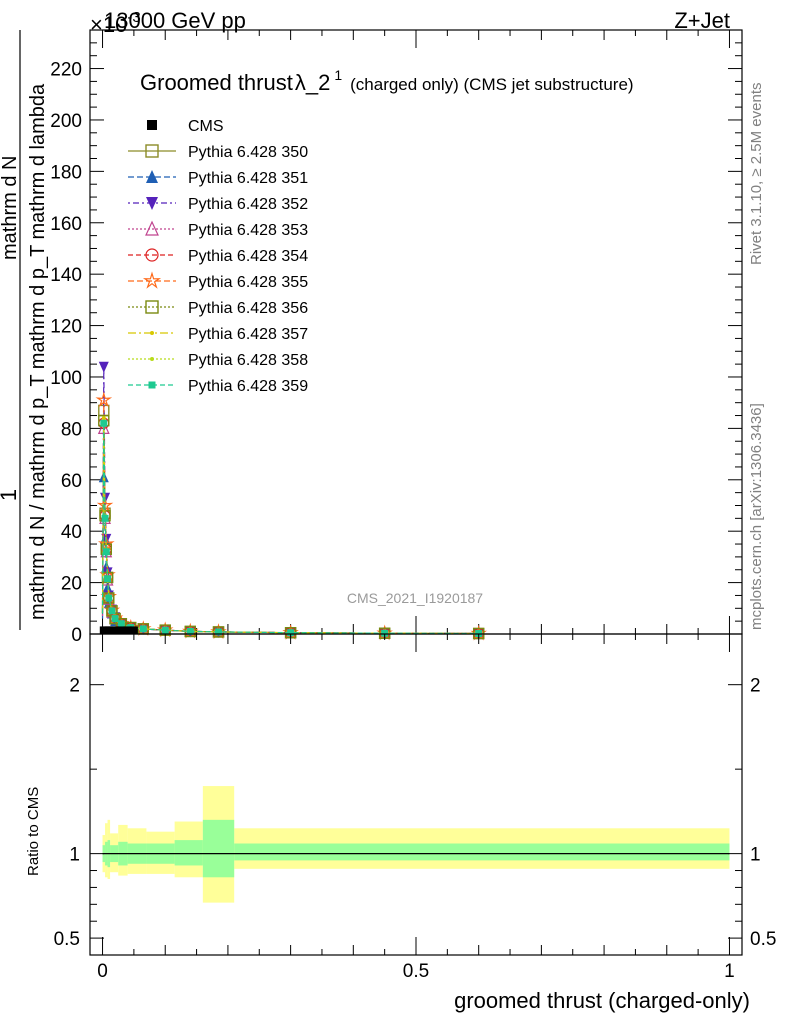 This screenshot has height=1024, width=786. Describe the element at coordinates (602, 1000) in the screenshot. I see `x-axis-label: groomed thrust (charged-only)` at that location.